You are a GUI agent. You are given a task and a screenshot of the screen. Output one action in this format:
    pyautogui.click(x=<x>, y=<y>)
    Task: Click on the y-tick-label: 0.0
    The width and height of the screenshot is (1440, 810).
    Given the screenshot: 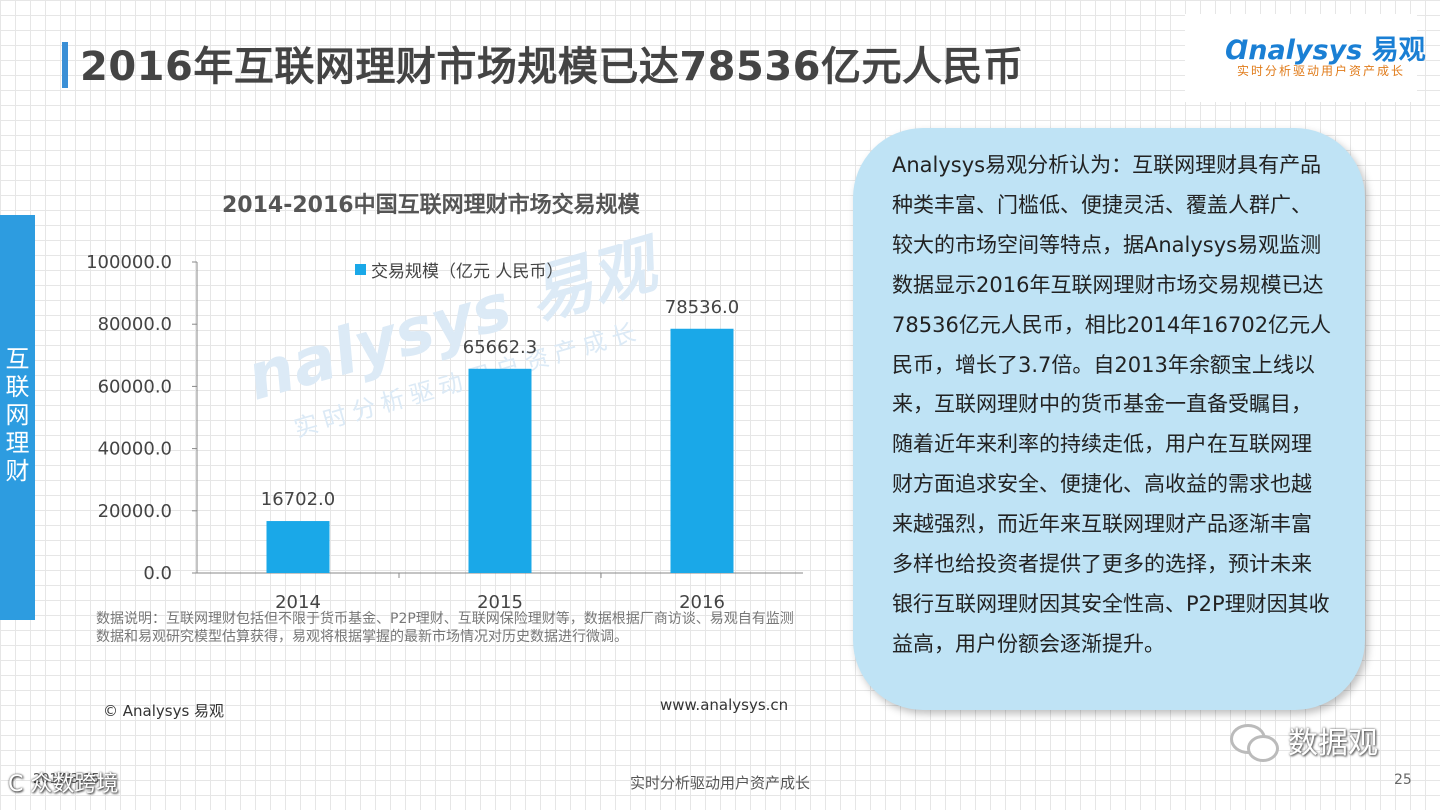 What is the action you would take?
    pyautogui.click(x=157, y=573)
    